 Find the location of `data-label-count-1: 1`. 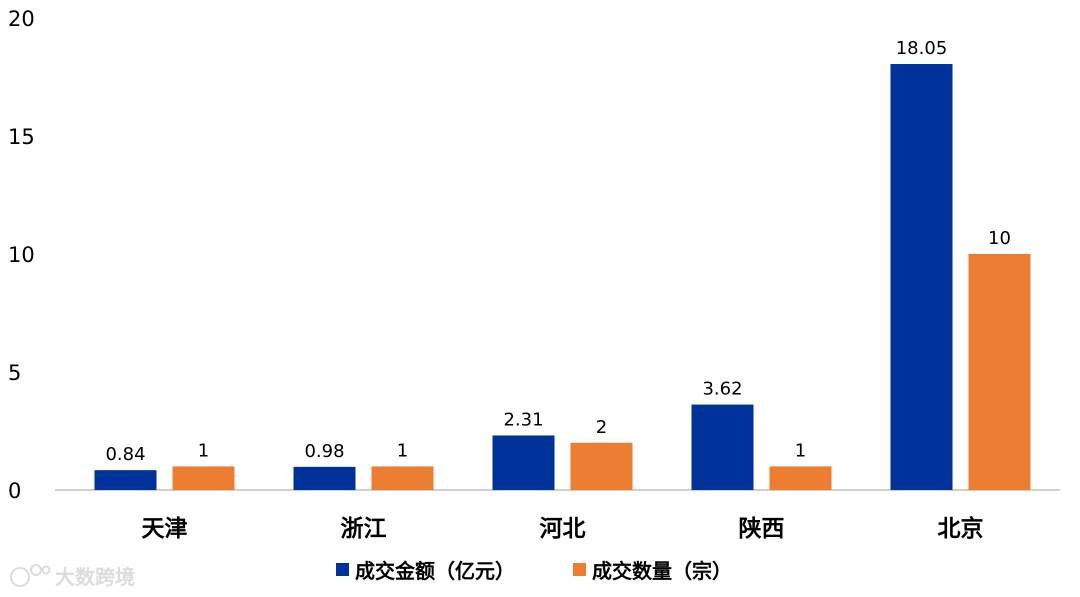

data-label-count-1: 1 is located at coordinates (402, 450).